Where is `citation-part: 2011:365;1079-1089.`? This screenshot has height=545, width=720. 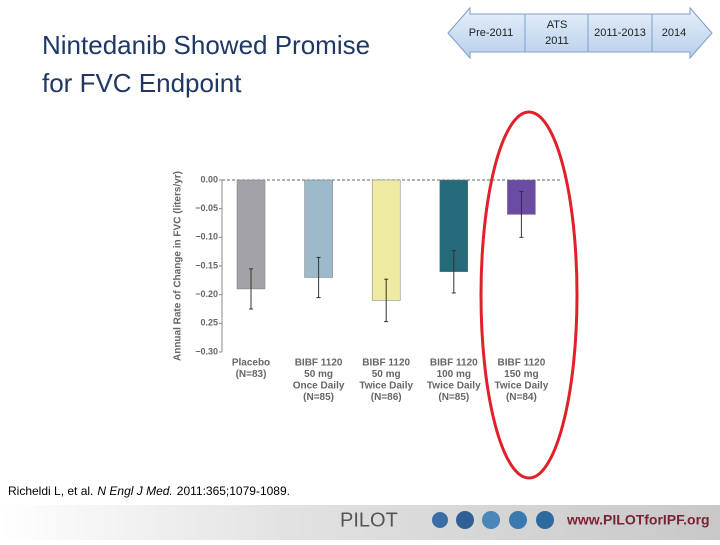 citation-part: 2011:365;1079-1089. is located at coordinates (233, 491).